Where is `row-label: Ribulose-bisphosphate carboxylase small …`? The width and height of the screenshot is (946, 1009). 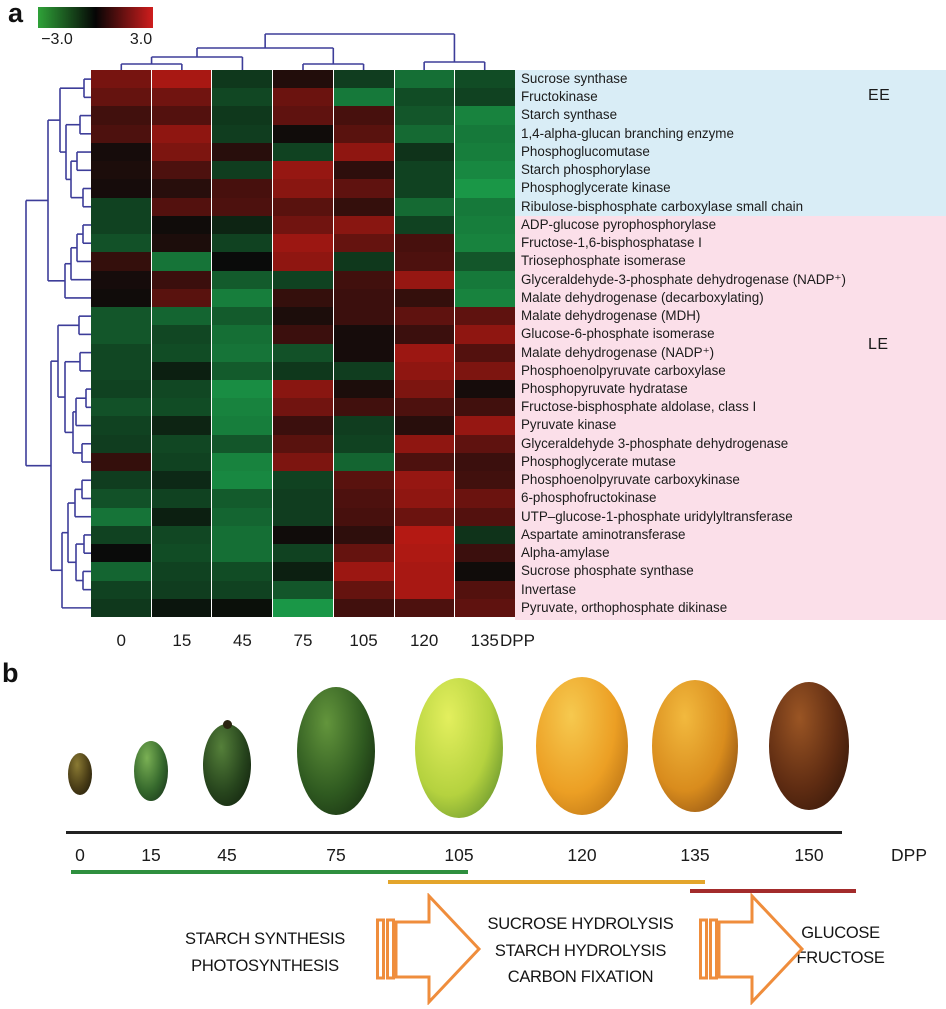
row-label: Ribulose-bisphosphate carboxylase small … is located at coordinates (662, 206).